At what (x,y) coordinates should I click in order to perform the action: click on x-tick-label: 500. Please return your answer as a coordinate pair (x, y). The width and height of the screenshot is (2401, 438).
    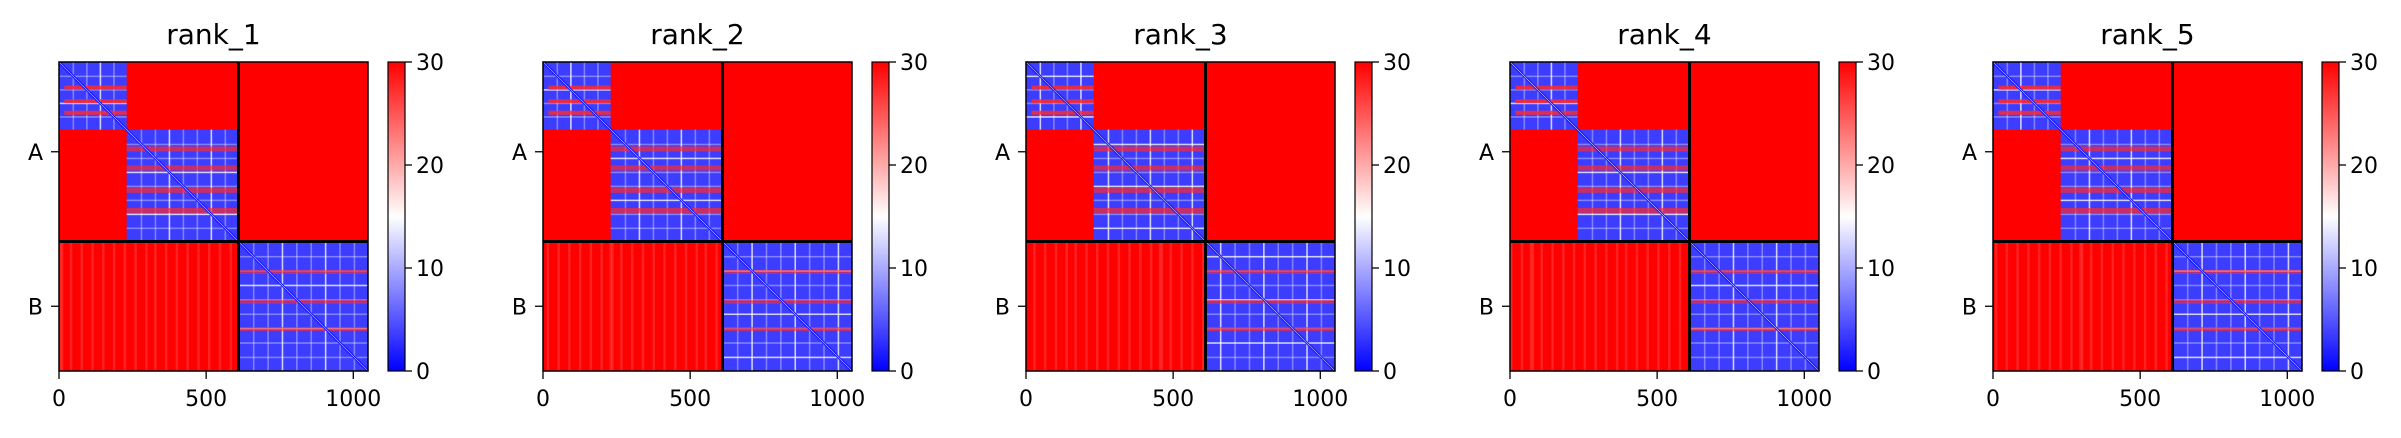
    Looking at the image, I should click on (1657, 399).